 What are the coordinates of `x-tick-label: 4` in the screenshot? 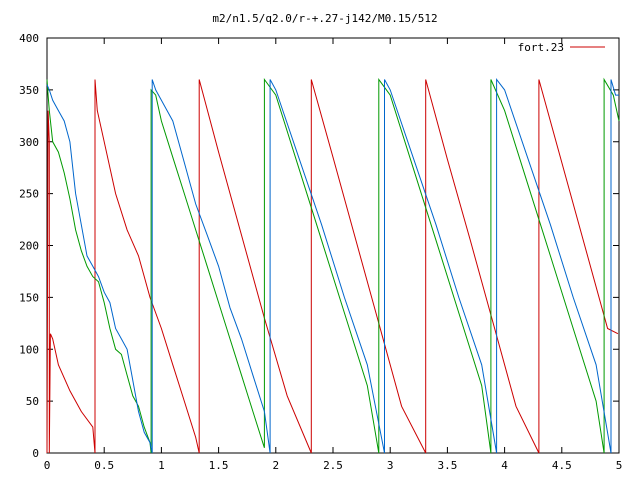 It's located at (504, 465).